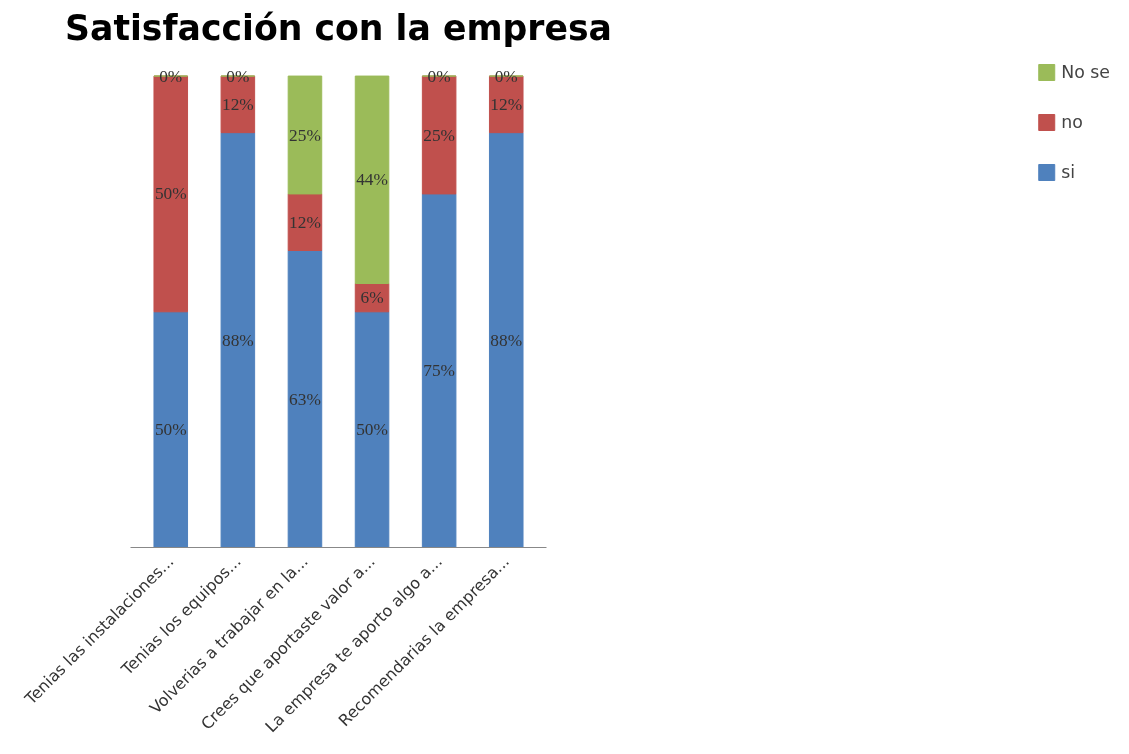  What do you see at coordinates (1085, 72) in the screenshot?
I see `legend-label: No se` at bounding box center [1085, 72].